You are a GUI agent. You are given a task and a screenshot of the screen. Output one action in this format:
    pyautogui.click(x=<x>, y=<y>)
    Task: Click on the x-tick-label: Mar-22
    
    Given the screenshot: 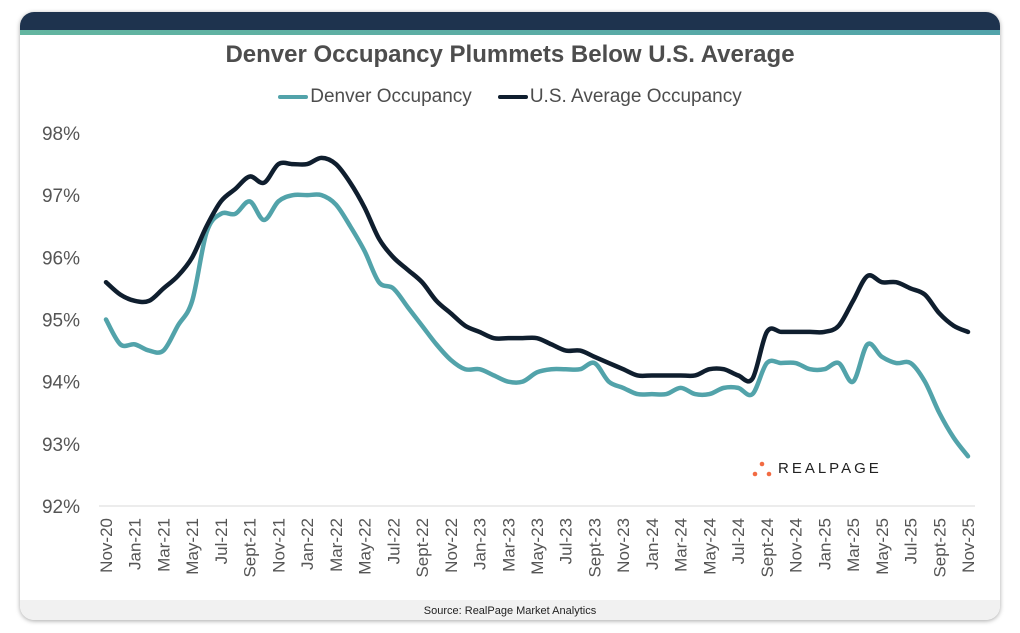 What is the action you would take?
    pyautogui.click(x=336, y=545)
    